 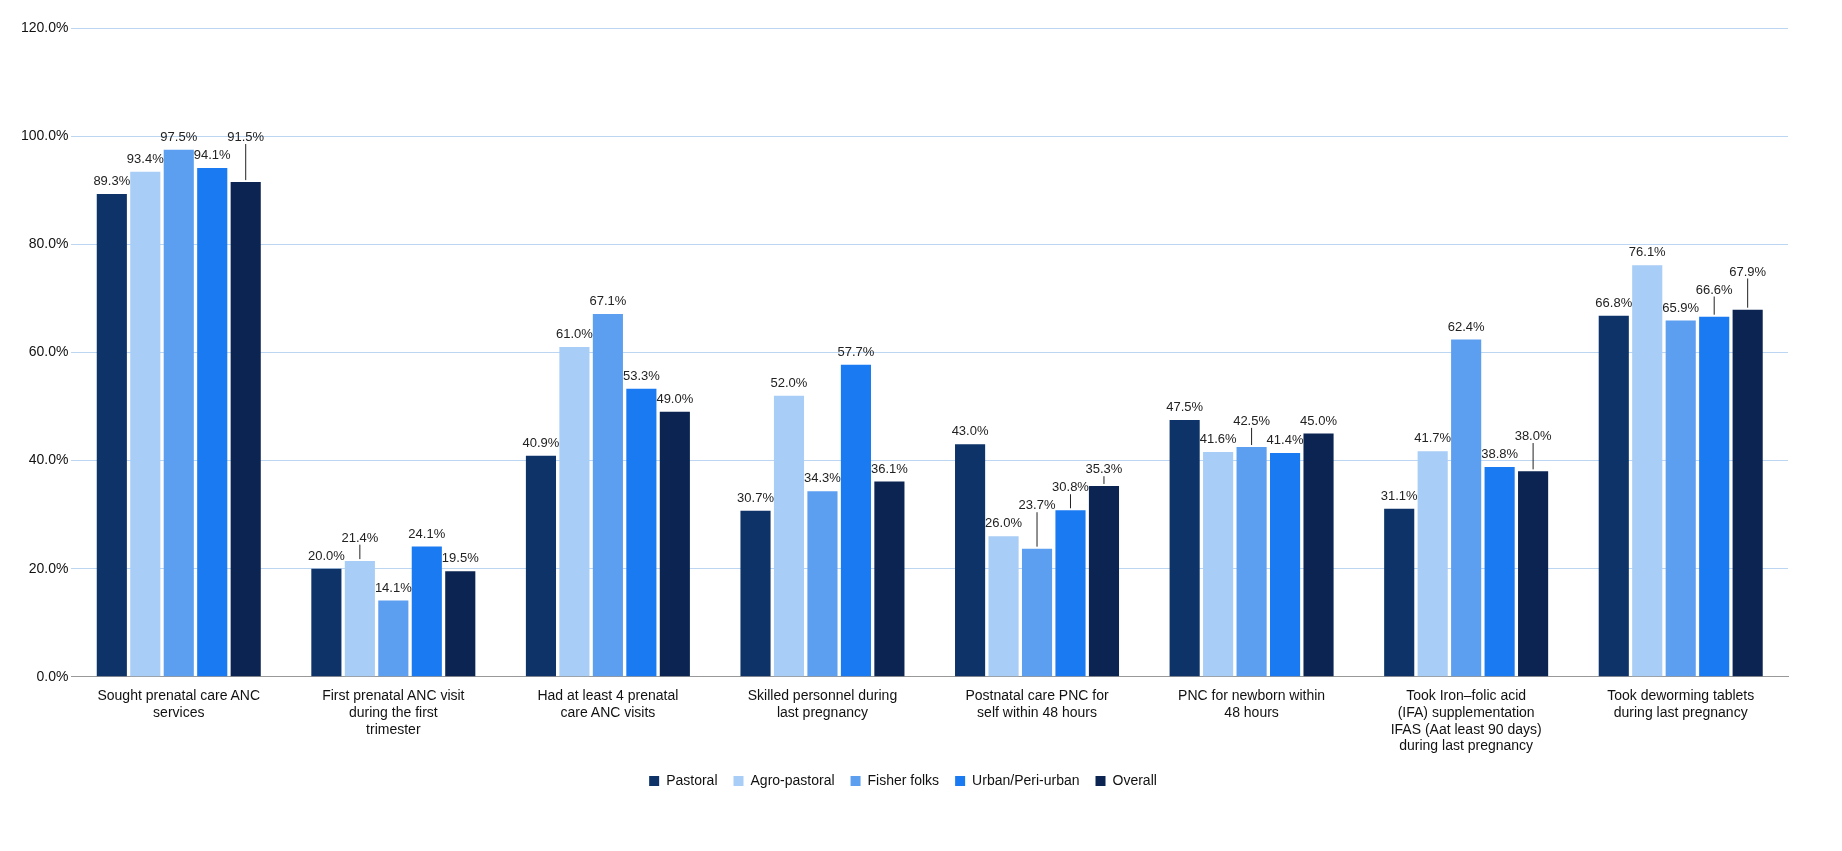 What do you see at coordinates (1285, 440) in the screenshot?
I see `data-label: 41.4%` at bounding box center [1285, 440].